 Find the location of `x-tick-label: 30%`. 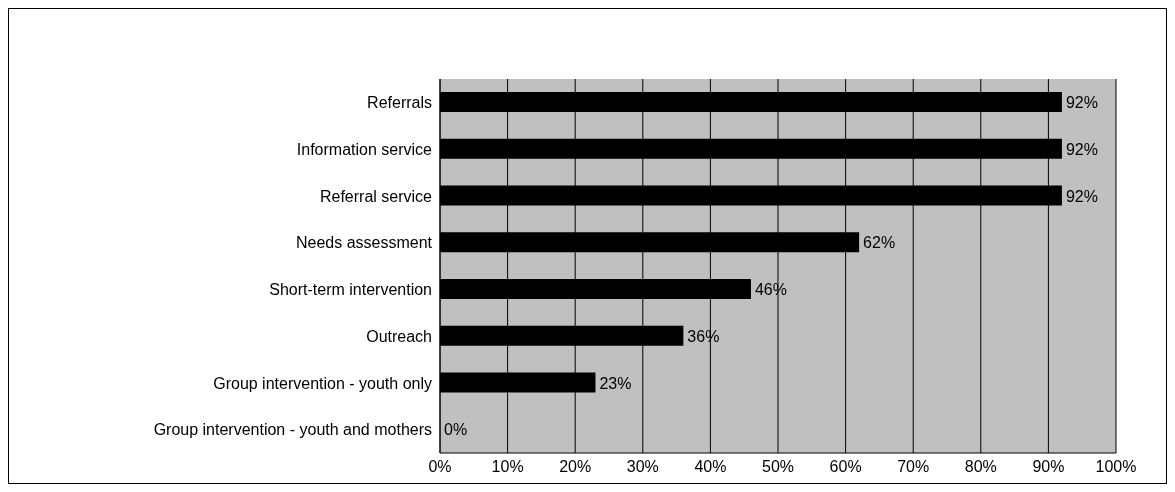

x-tick-label: 30% is located at coordinates (642, 467).